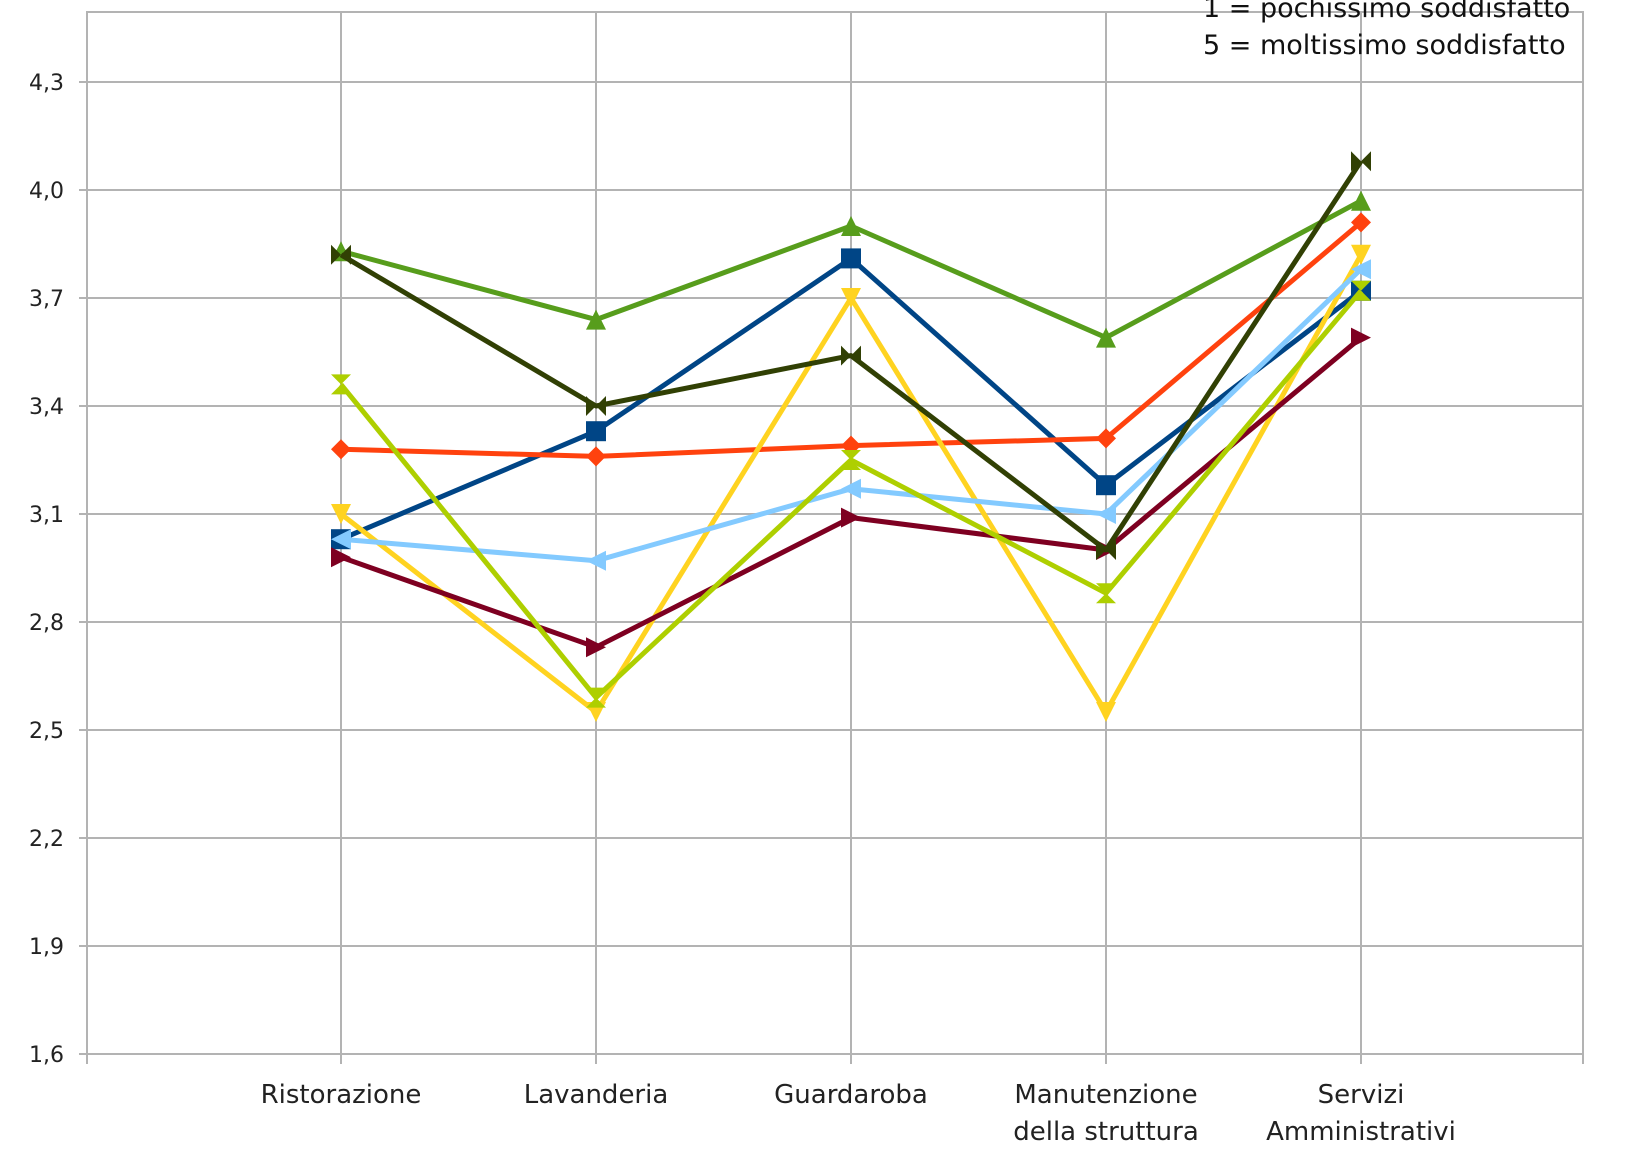 This screenshot has width=1629, height=1150. What do you see at coordinates (46, 191) in the screenshot?
I see `y-tick-label: 4,0` at bounding box center [46, 191].